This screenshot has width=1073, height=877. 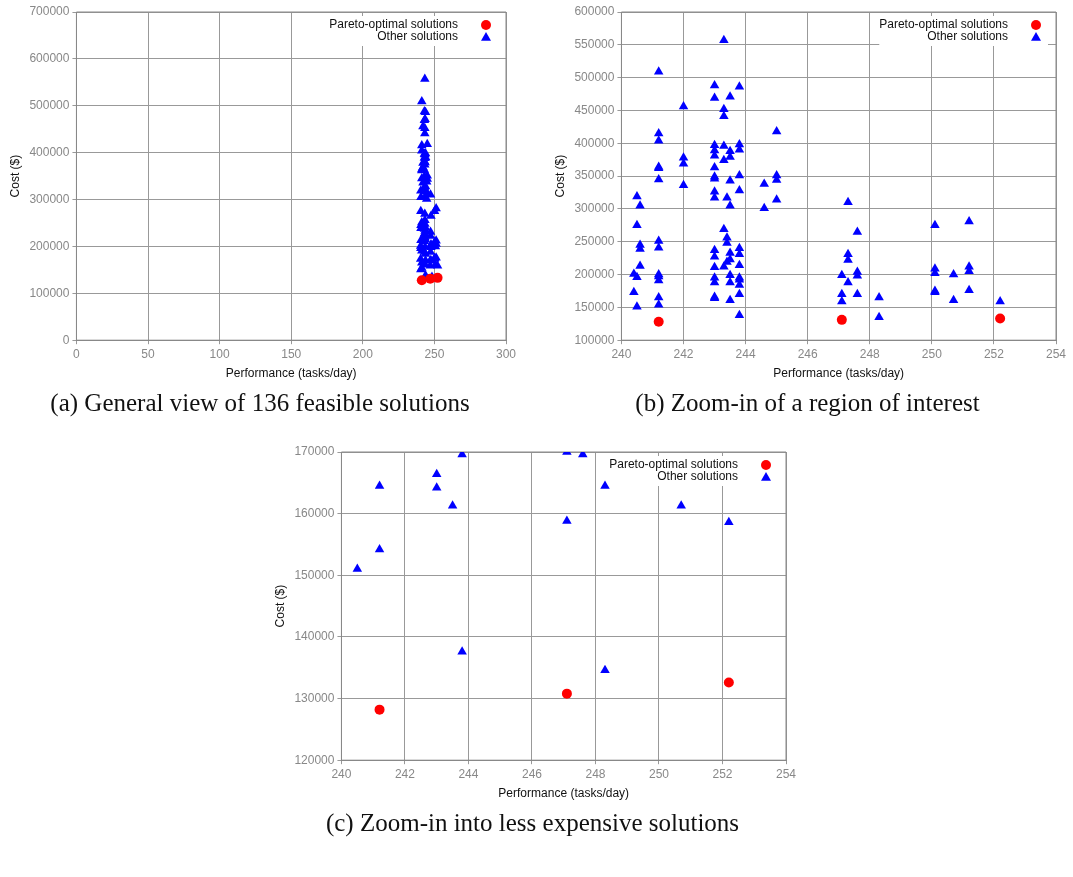 I want to click on text: (c) Zoom-in into less expensive solutions, so click(x=532, y=823).